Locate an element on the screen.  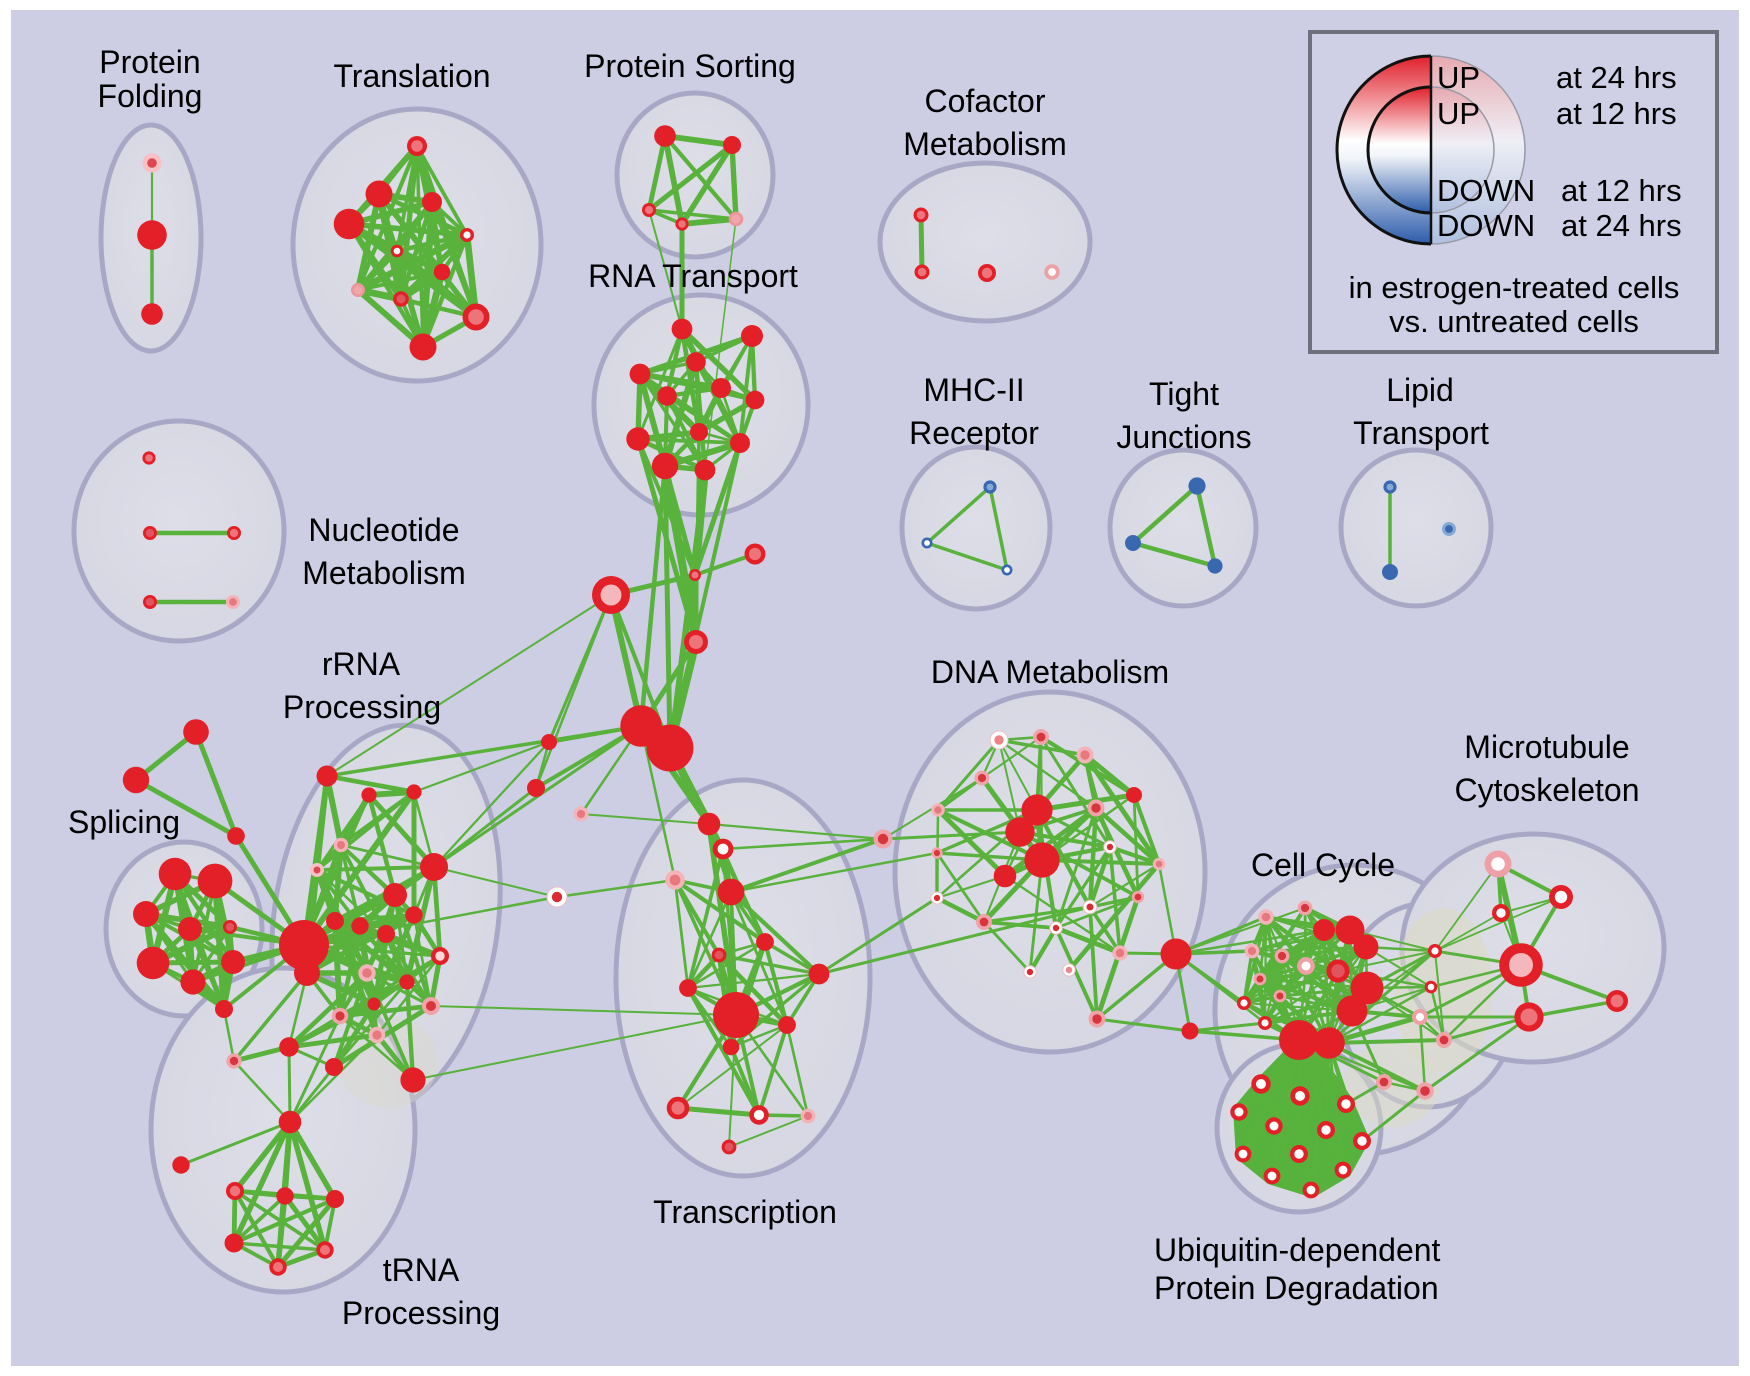
svg-text: Receptor is located at coordinates (974, 433).